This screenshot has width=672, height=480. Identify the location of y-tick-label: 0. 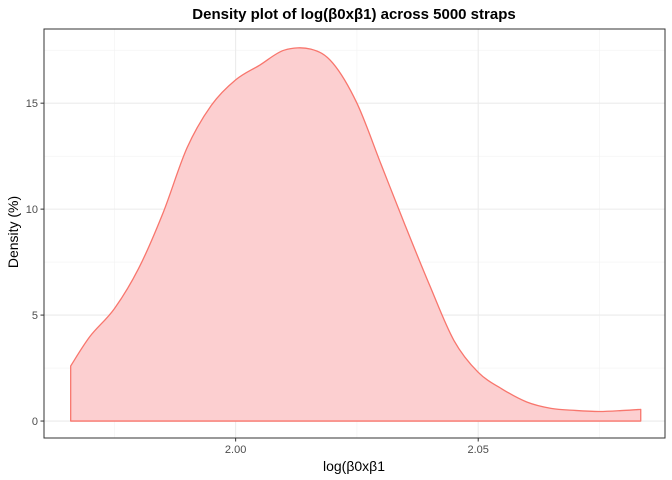
(35, 422).